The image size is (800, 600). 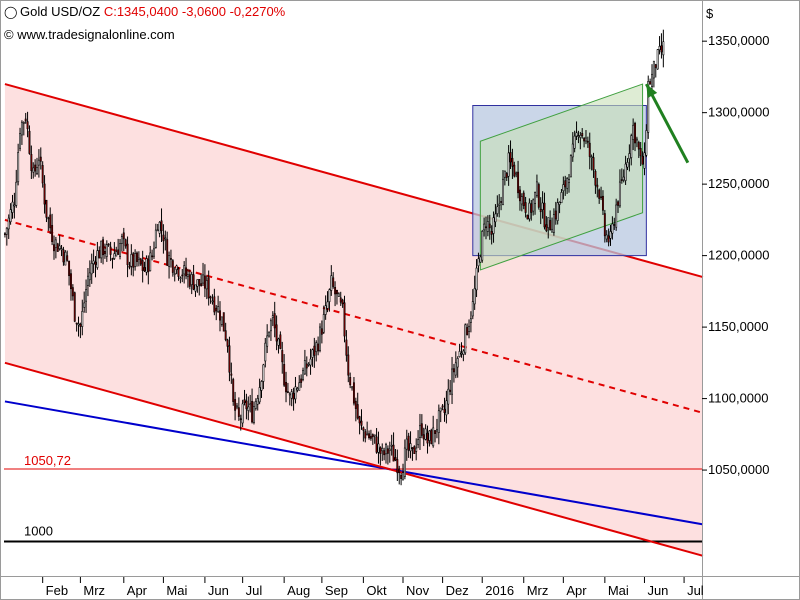 What do you see at coordinates (561, 177) in the screenshot?
I see `small-channel` at bounding box center [561, 177].